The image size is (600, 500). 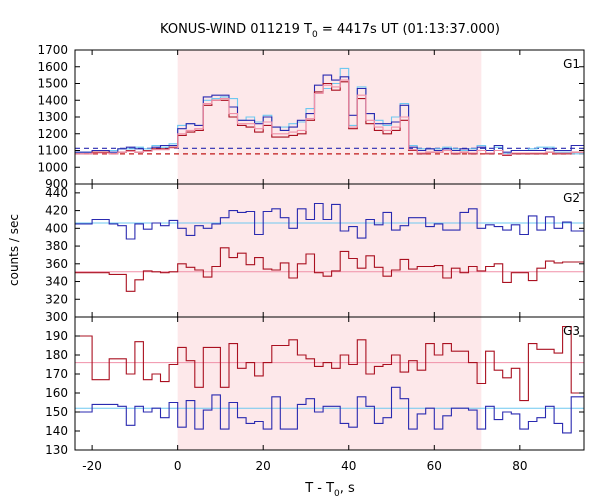 I want to click on y-tick-label-g3: 140, so click(x=56, y=431).